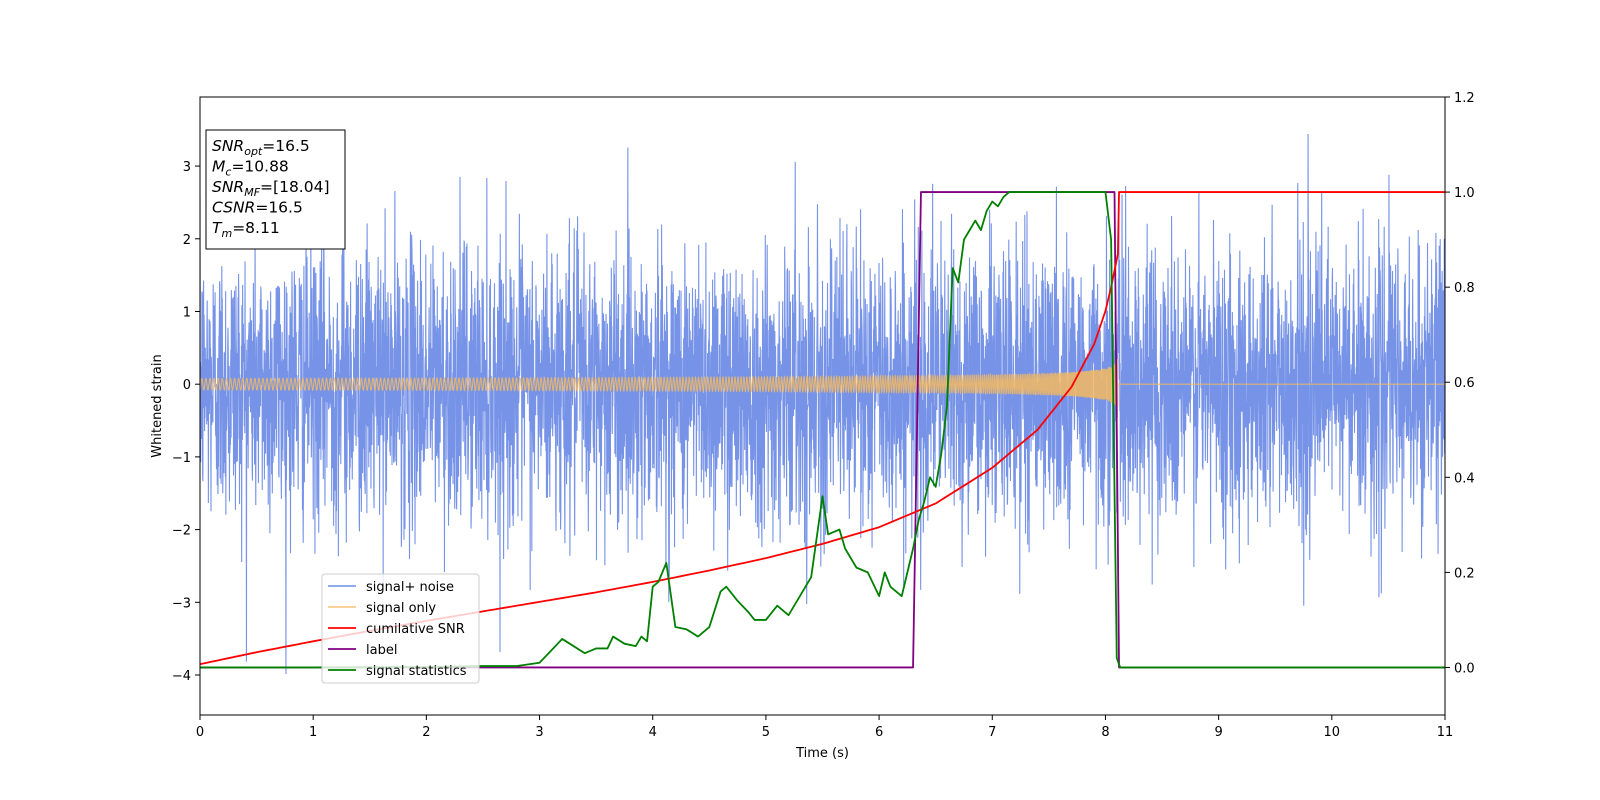 The width and height of the screenshot is (1600, 800). I want to click on legend-entry: label, so click(381, 650).